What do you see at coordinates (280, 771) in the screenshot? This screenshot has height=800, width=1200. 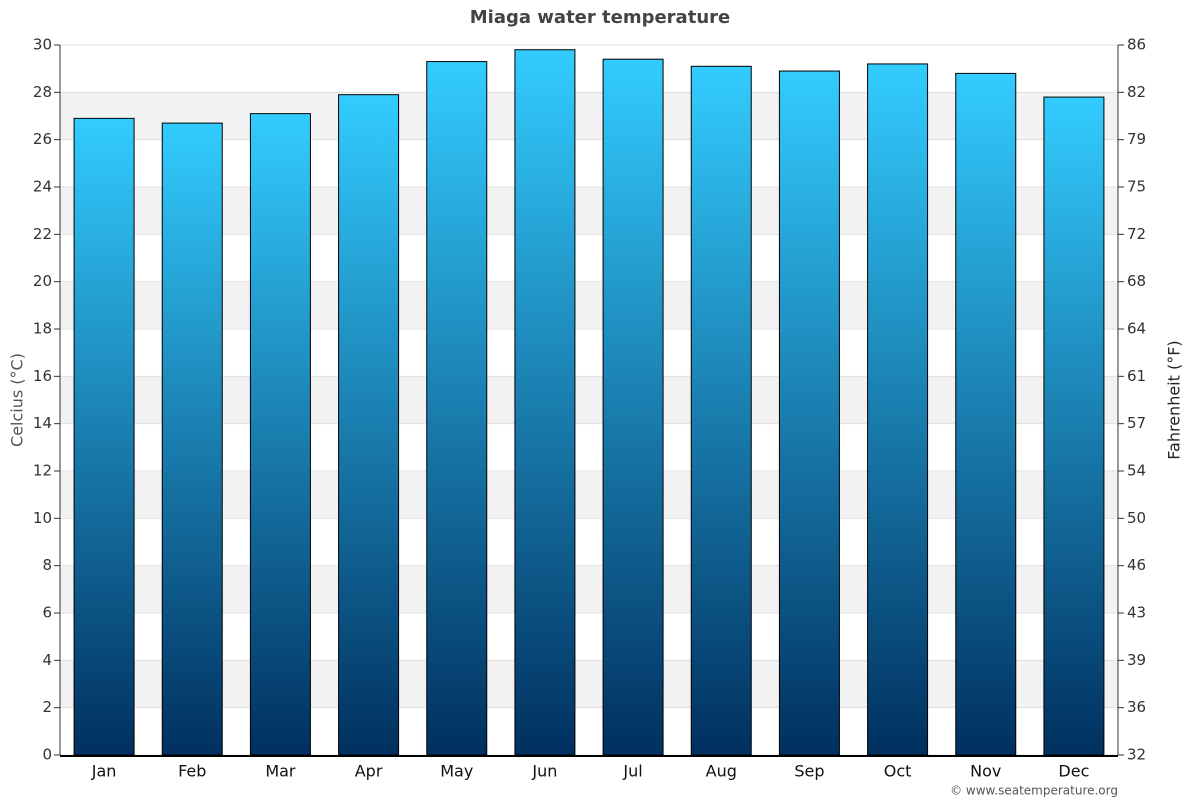 I see `x-tick-label: Mar` at bounding box center [280, 771].